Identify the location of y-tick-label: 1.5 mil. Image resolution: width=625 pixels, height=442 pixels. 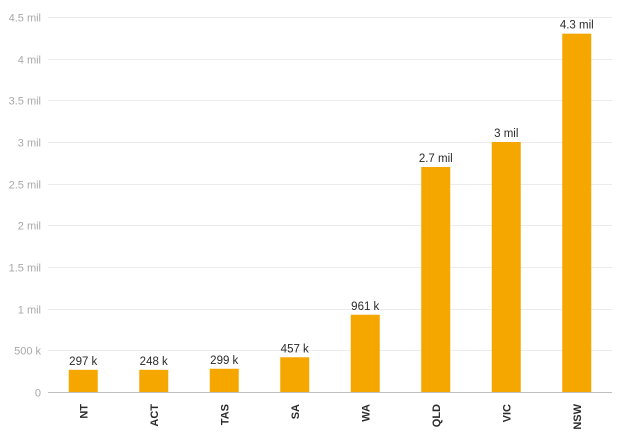
(25, 269).